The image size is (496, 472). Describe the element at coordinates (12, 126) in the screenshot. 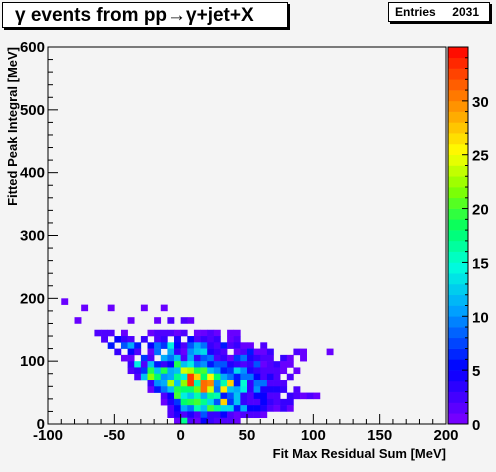

I see `y-axis-title: Fitted Peak Integral [MeV]` at that location.